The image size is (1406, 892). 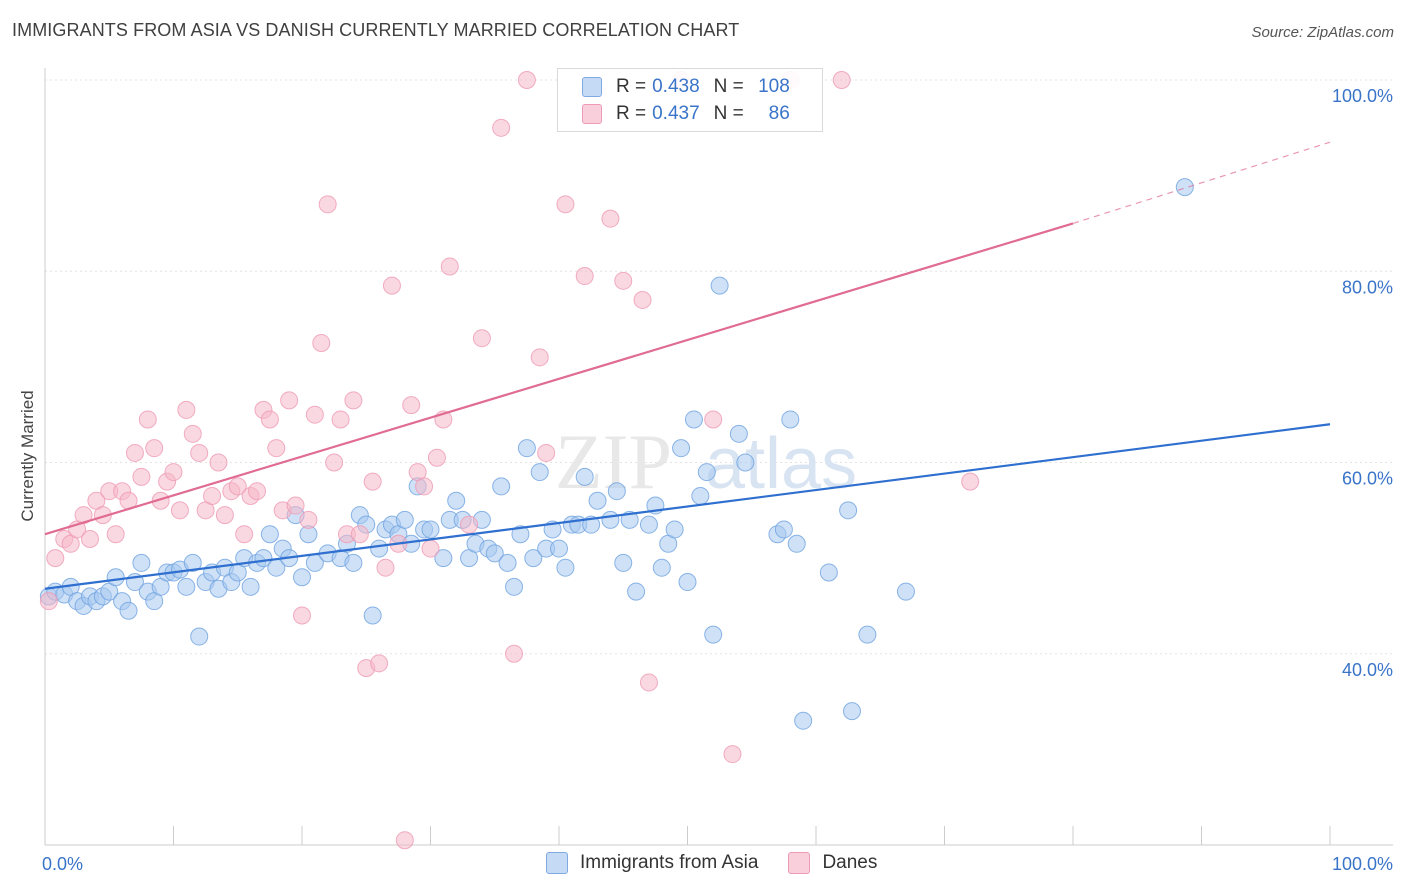 I want to click on legend-row-danes: R = 0.437 N = 86, so click(x=686, y=114).